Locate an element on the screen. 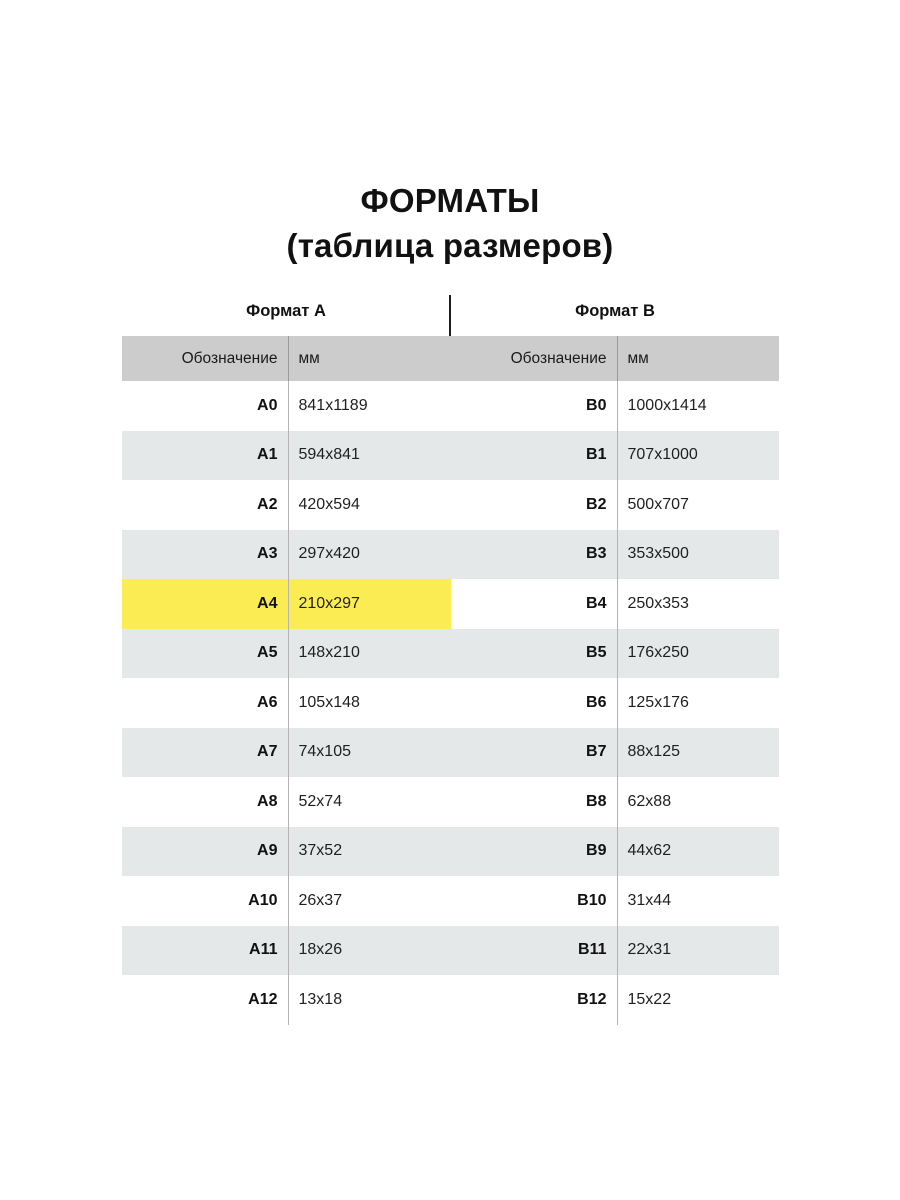  cell-designation-a: A6 is located at coordinates (205, 703).